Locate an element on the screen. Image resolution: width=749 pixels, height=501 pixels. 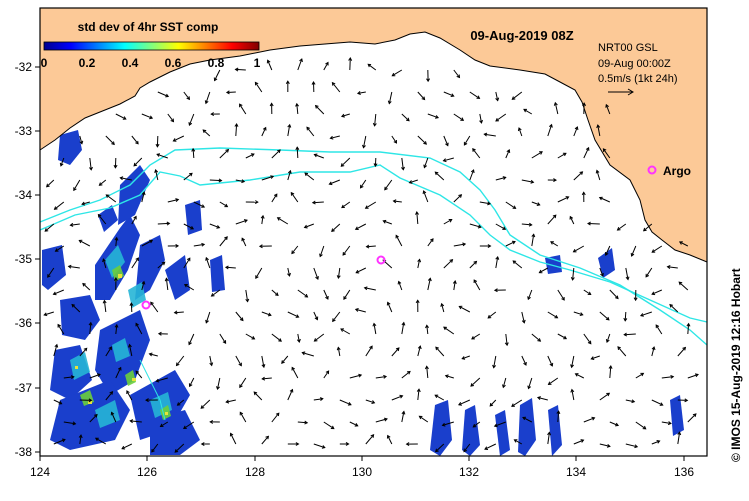
colorbar-tick-0.6: 0.6 is located at coordinates (173, 63).